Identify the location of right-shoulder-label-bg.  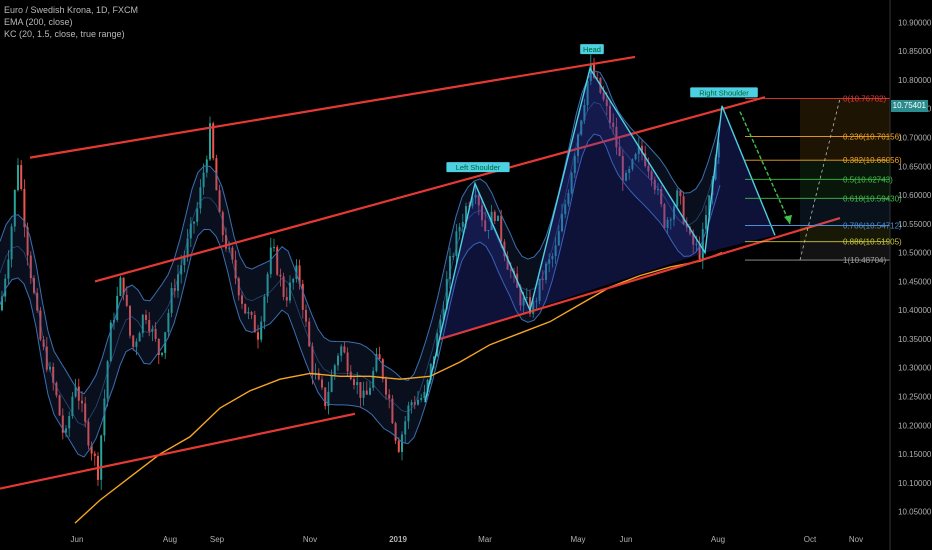
(724, 92).